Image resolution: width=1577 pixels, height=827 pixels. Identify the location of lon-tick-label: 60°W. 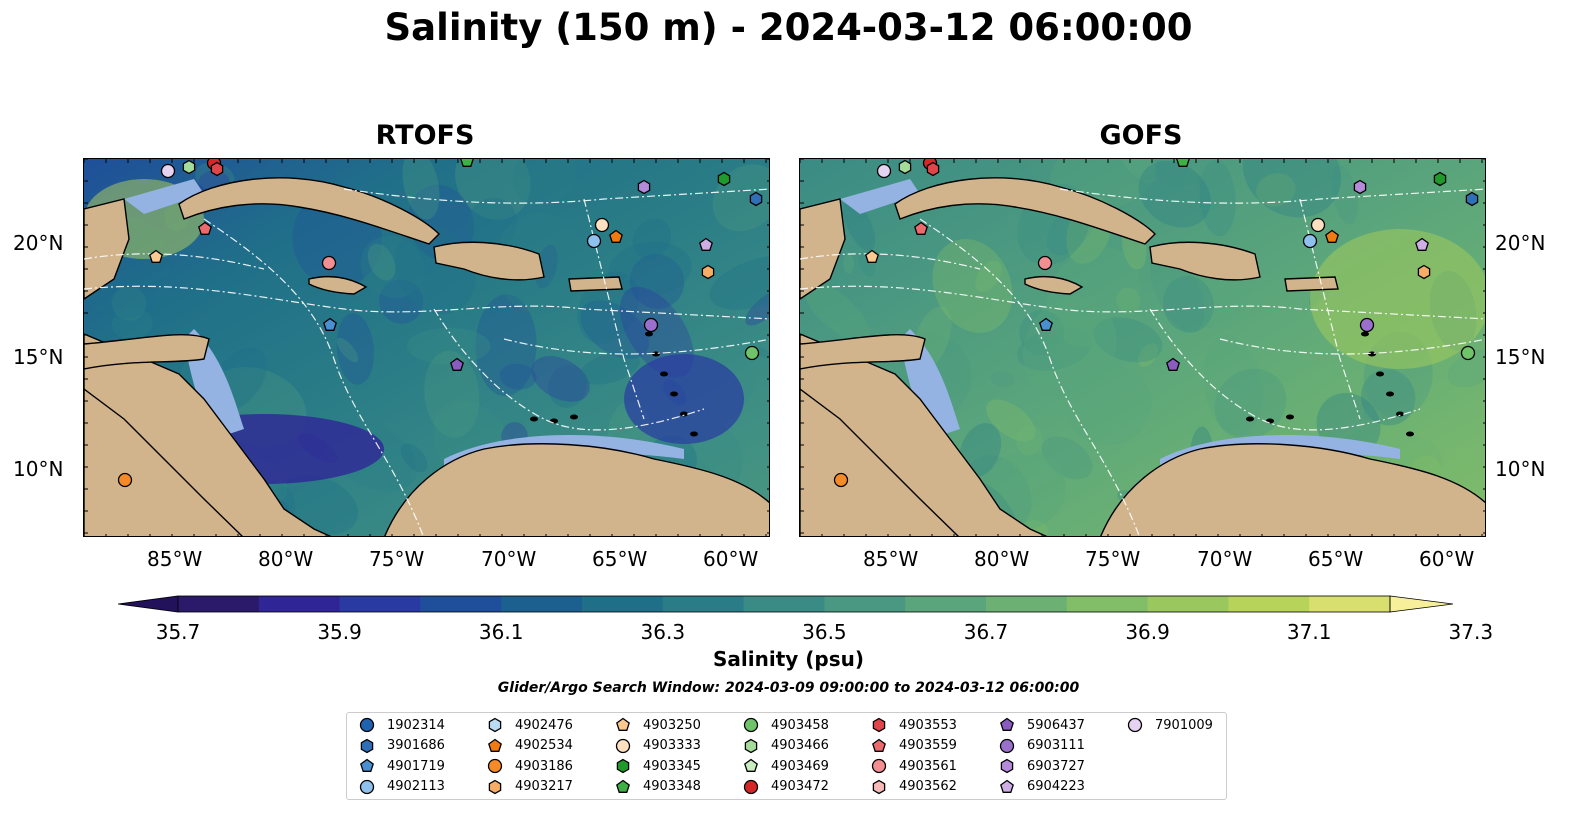
(731, 559).